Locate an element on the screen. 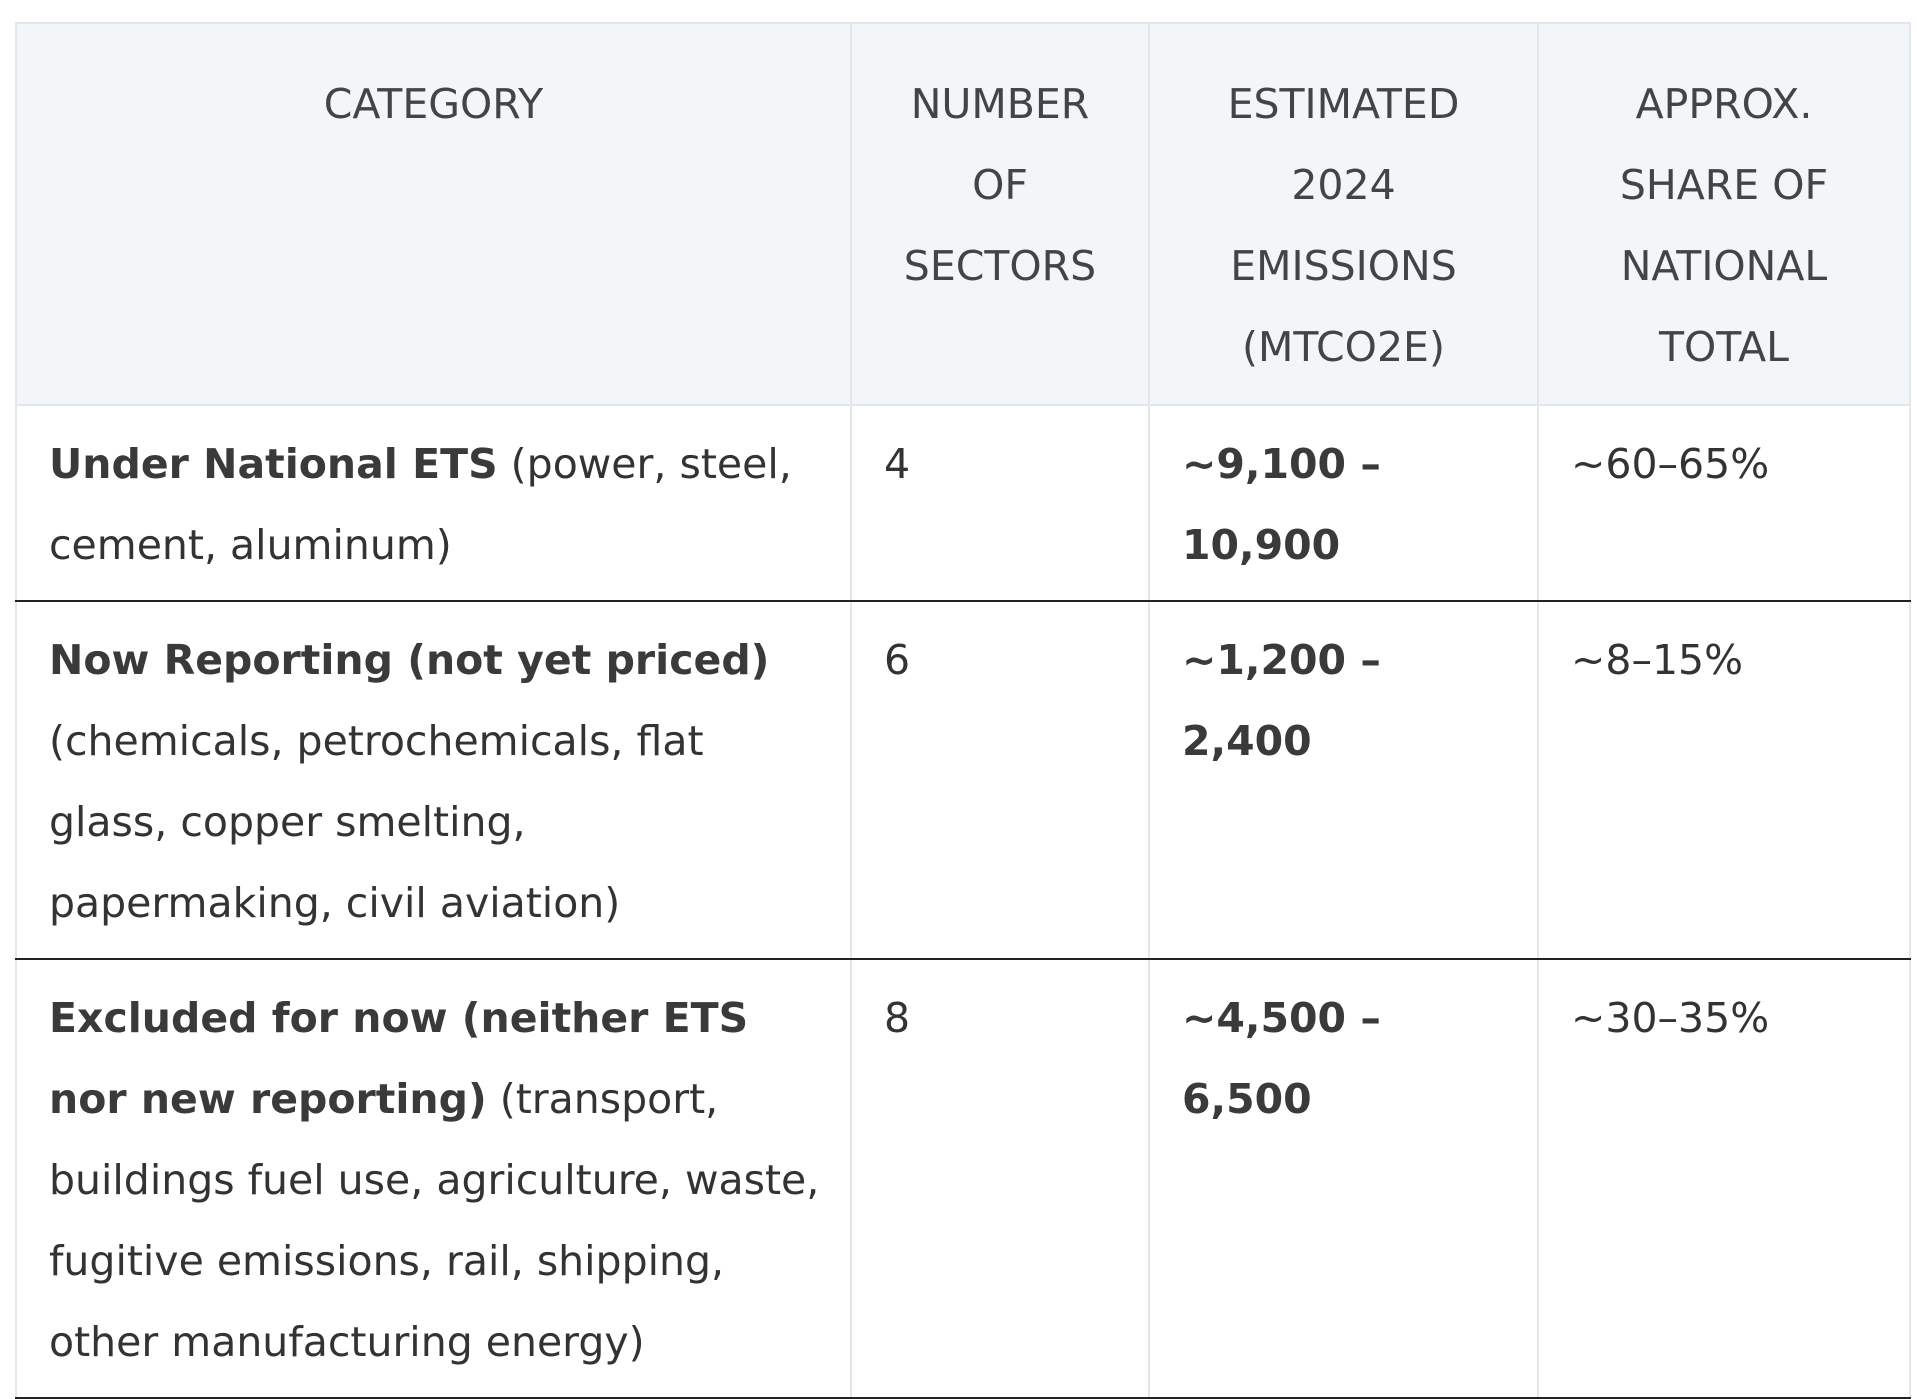 The height and width of the screenshot is (1399, 1917). share-cell: ~8–15% is located at coordinates (1724, 780).